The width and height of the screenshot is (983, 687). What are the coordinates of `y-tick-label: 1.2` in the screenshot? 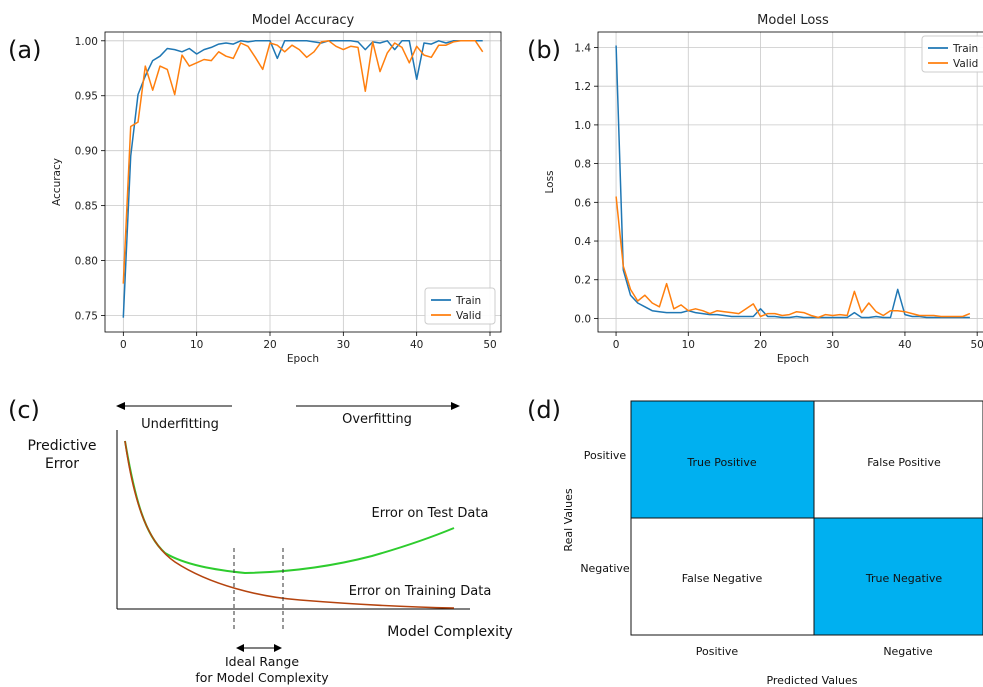 It's located at (582, 87).